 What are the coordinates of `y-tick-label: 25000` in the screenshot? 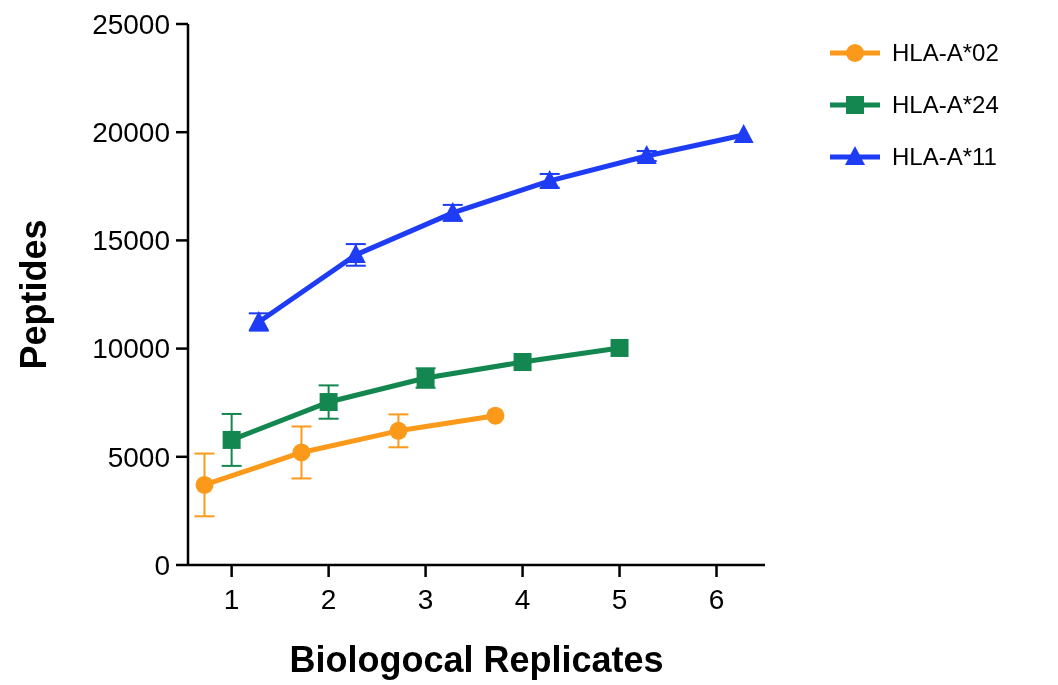 It's located at (131, 24).